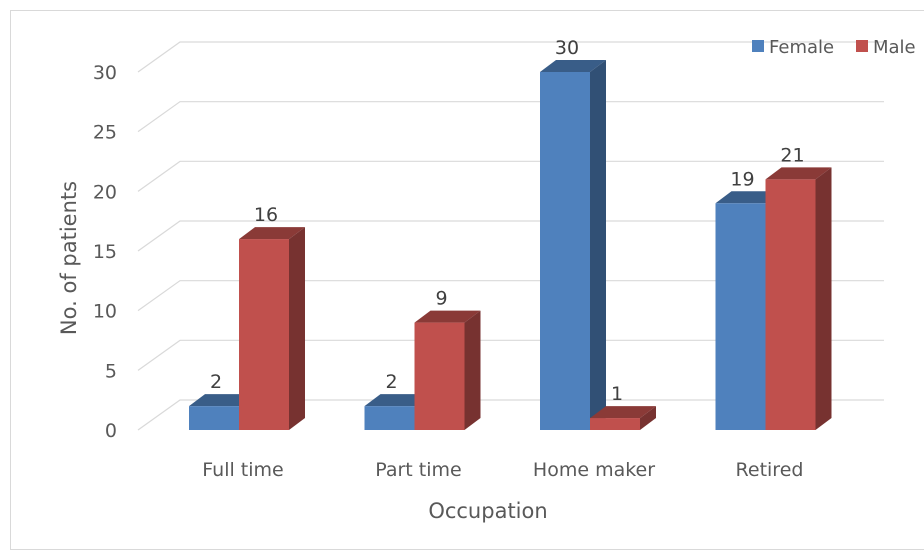 The height and width of the screenshot is (550, 924). What do you see at coordinates (272, 233) in the screenshot?
I see `bar-male-full-time-top` at bounding box center [272, 233].